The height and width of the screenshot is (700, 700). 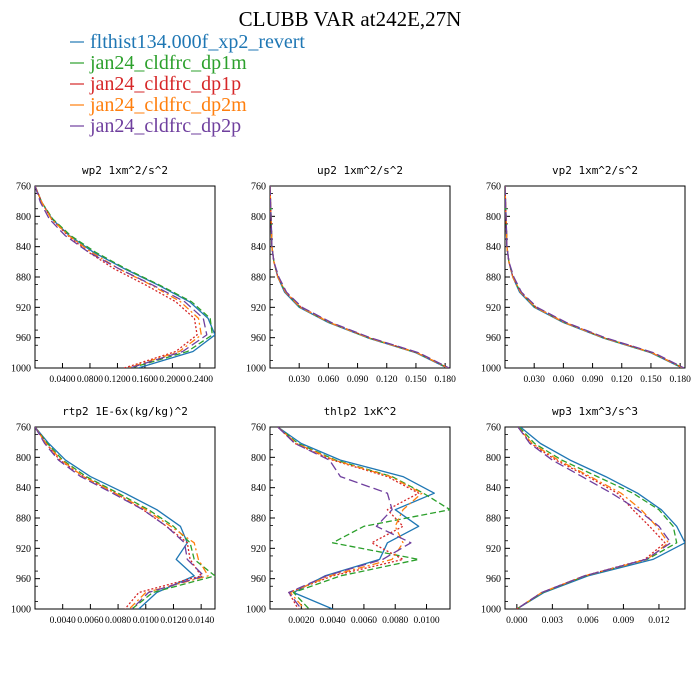 What do you see at coordinates (197, 42) in the screenshot?
I see `legend-entry: flthist134.000f_xp2_revert` at bounding box center [197, 42].